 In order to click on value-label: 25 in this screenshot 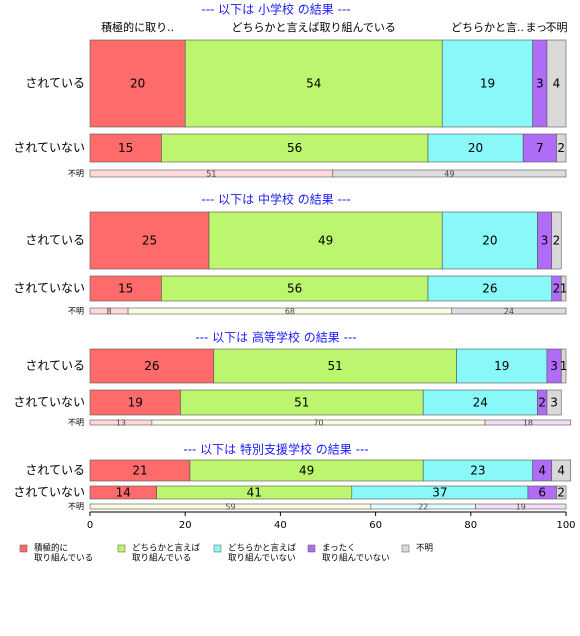, I will do `click(149, 241)`.